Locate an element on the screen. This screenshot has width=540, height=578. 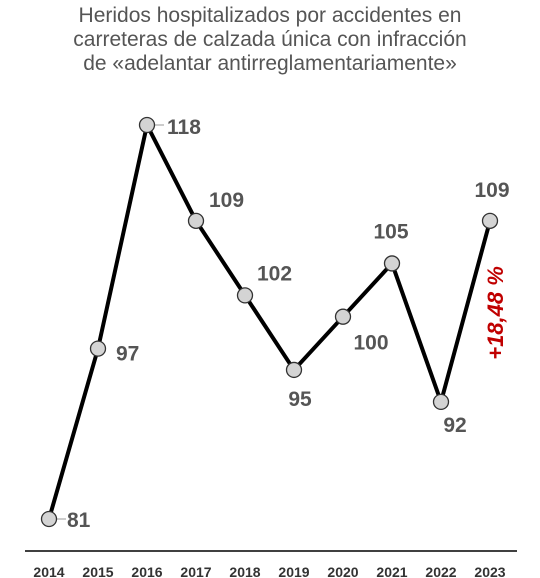
x-tick-label: 2014 is located at coordinates (48, 571).